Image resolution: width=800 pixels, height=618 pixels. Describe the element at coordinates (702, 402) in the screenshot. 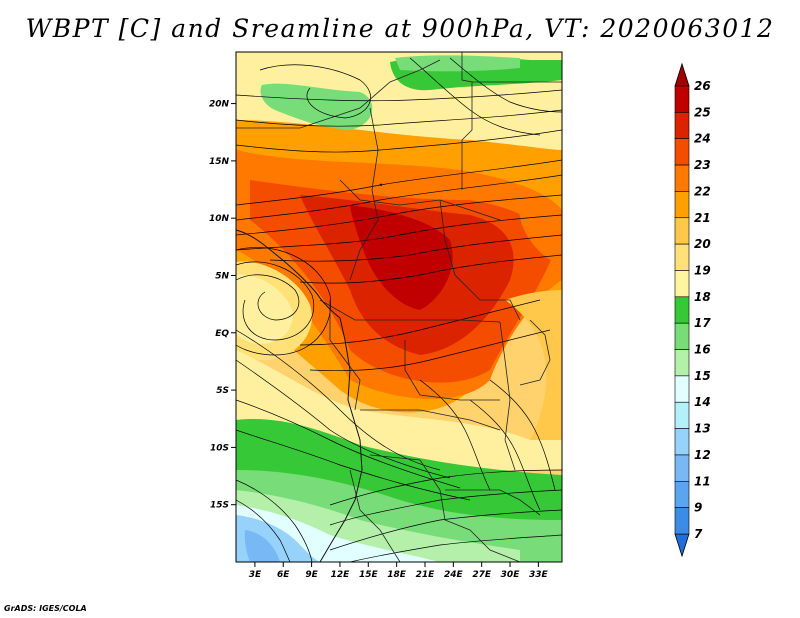

I see `colorbar-label: 14` at that location.